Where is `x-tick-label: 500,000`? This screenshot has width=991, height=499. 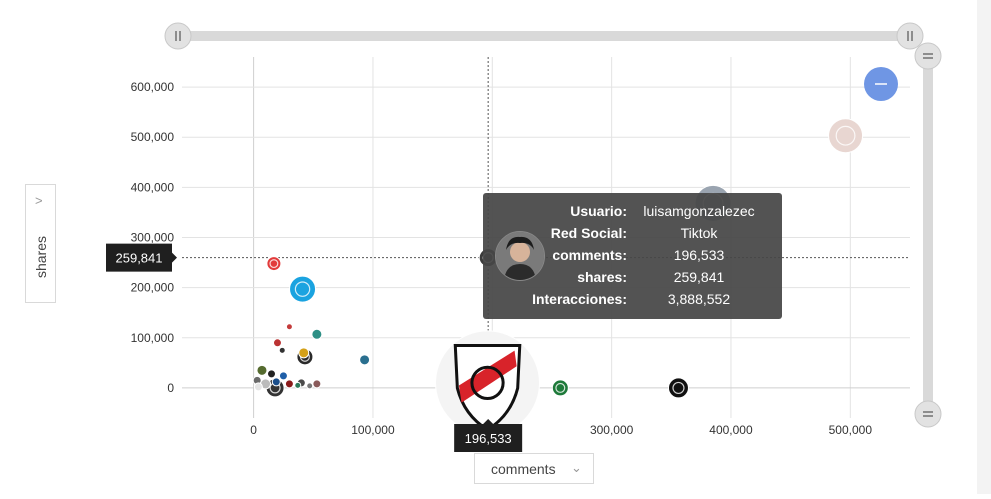 x-tick-label: 500,000 is located at coordinates (851, 430).